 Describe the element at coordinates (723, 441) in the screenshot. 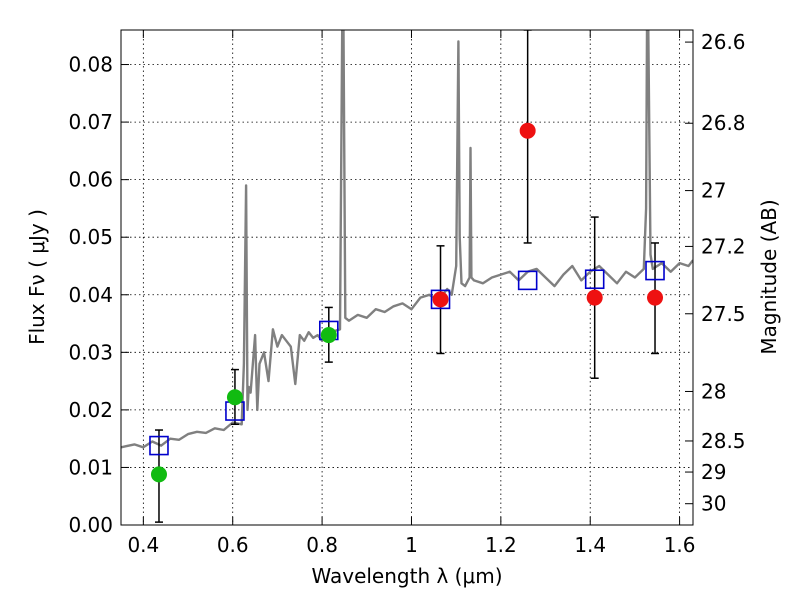

I see `magnitude-tick-label: 28.5` at that location.